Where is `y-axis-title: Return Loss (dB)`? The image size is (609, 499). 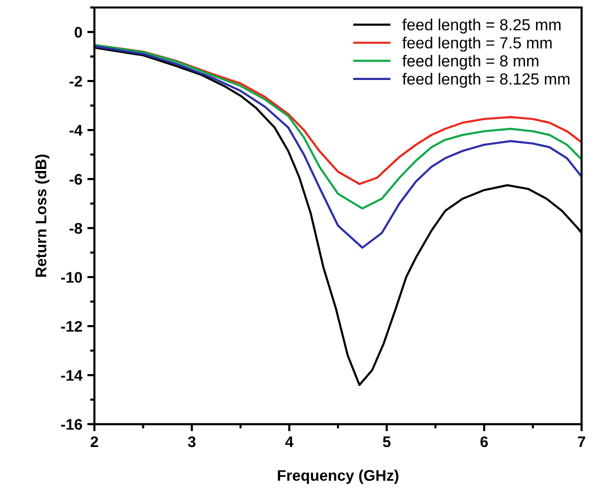
y-axis-title: Return Loss (dB) is located at coordinates (42, 215).